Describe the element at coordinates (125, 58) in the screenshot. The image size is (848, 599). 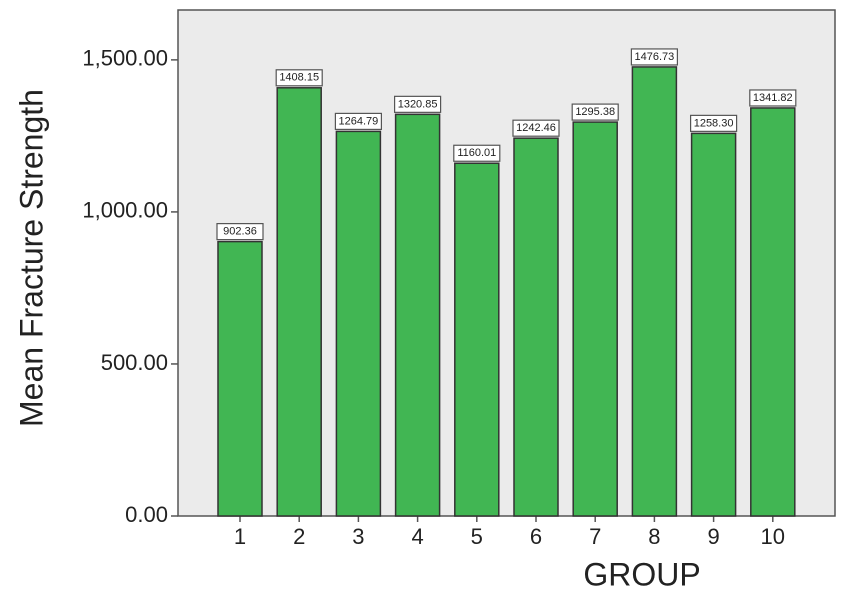
I see `y-tick-label: 1,500.00` at that location.